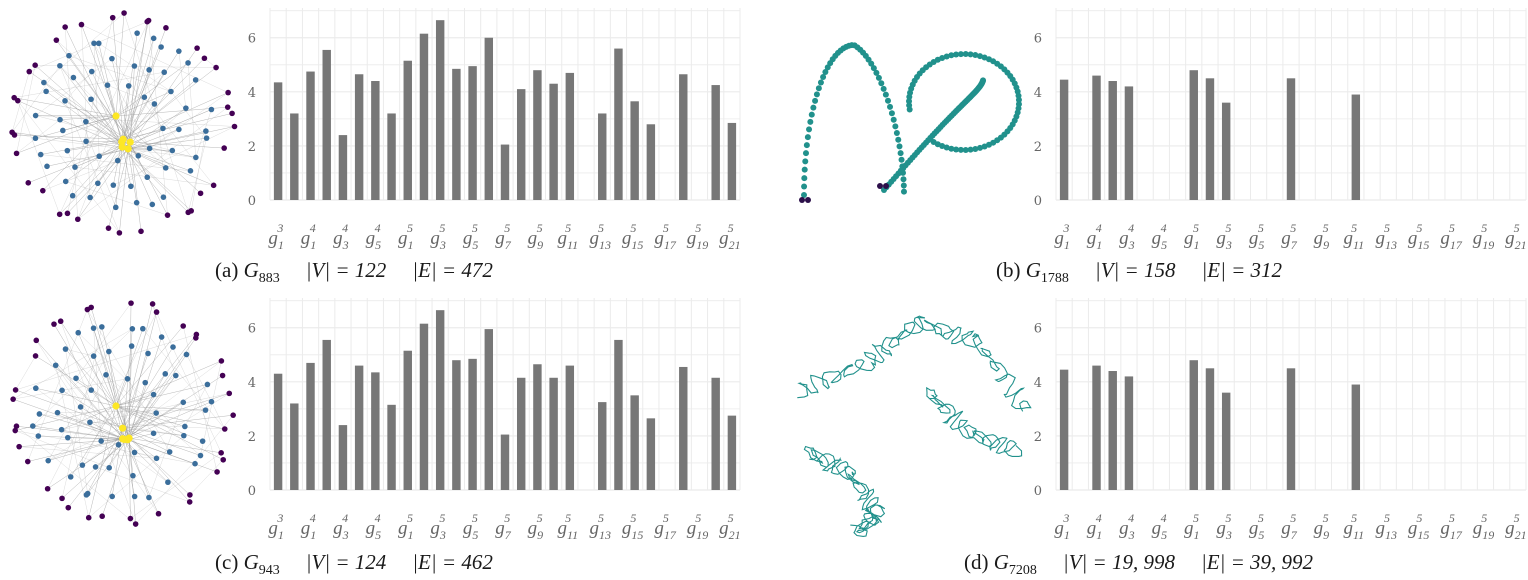 The image size is (1528, 580). What do you see at coordinates (536, 526) in the screenshot?
I see `x-tick-label: g95` at bounding box center [536, 526].